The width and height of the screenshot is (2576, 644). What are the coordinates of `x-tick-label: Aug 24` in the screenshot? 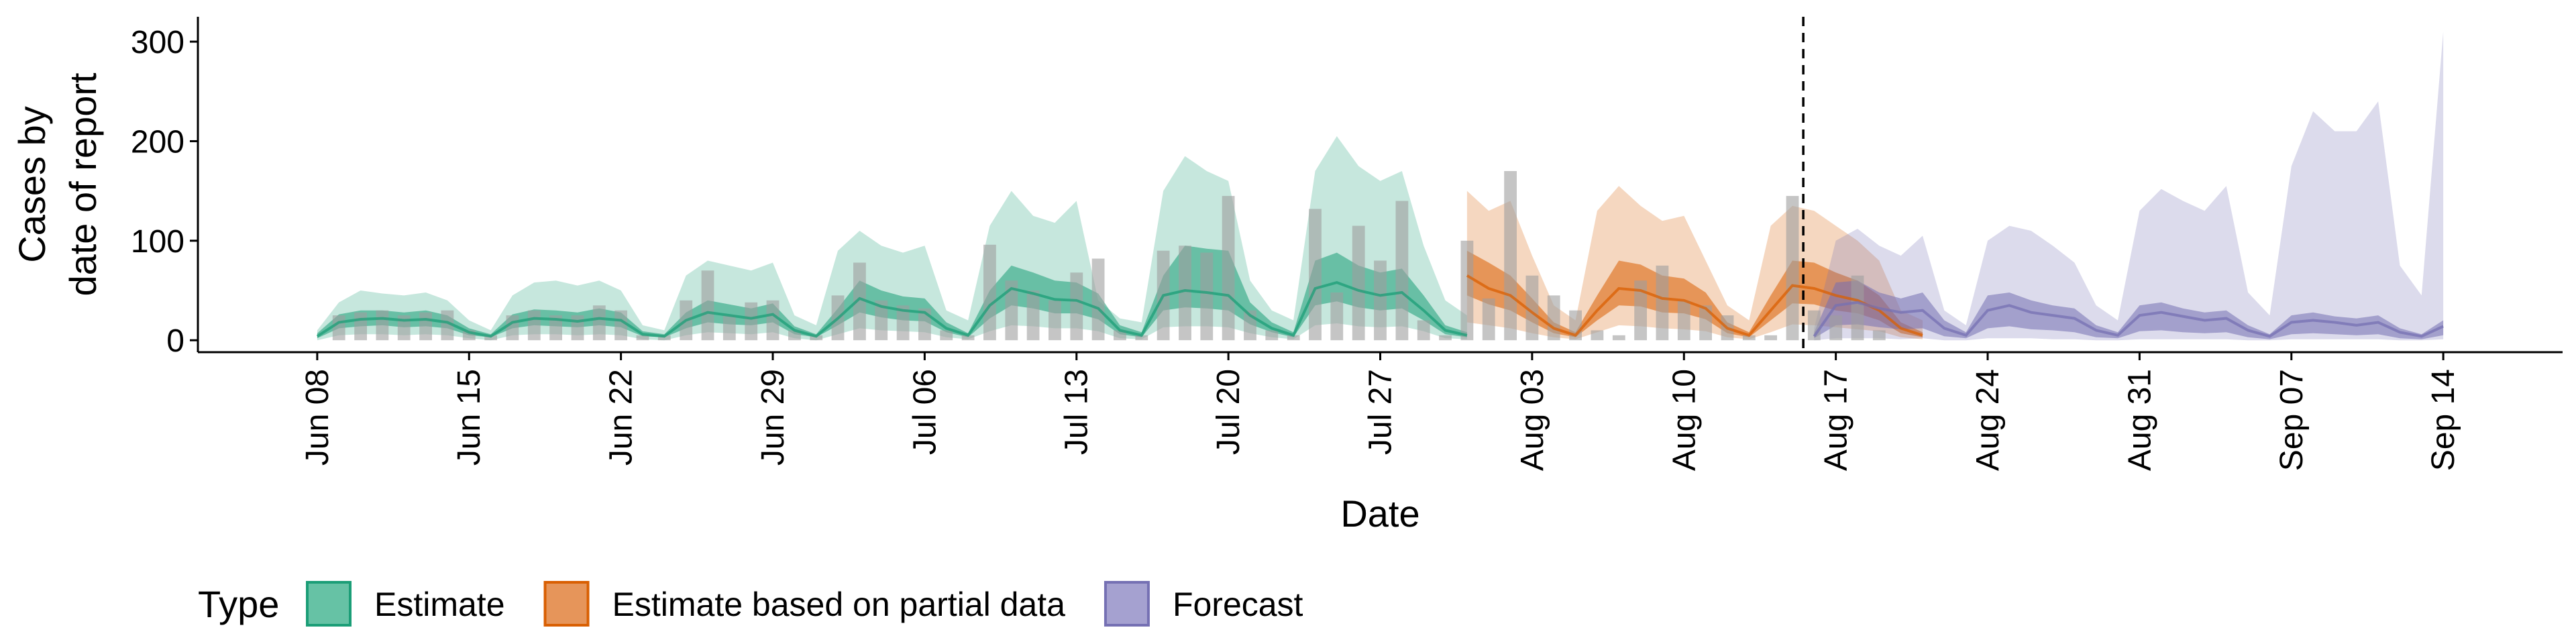 It's located at (1988, 420).